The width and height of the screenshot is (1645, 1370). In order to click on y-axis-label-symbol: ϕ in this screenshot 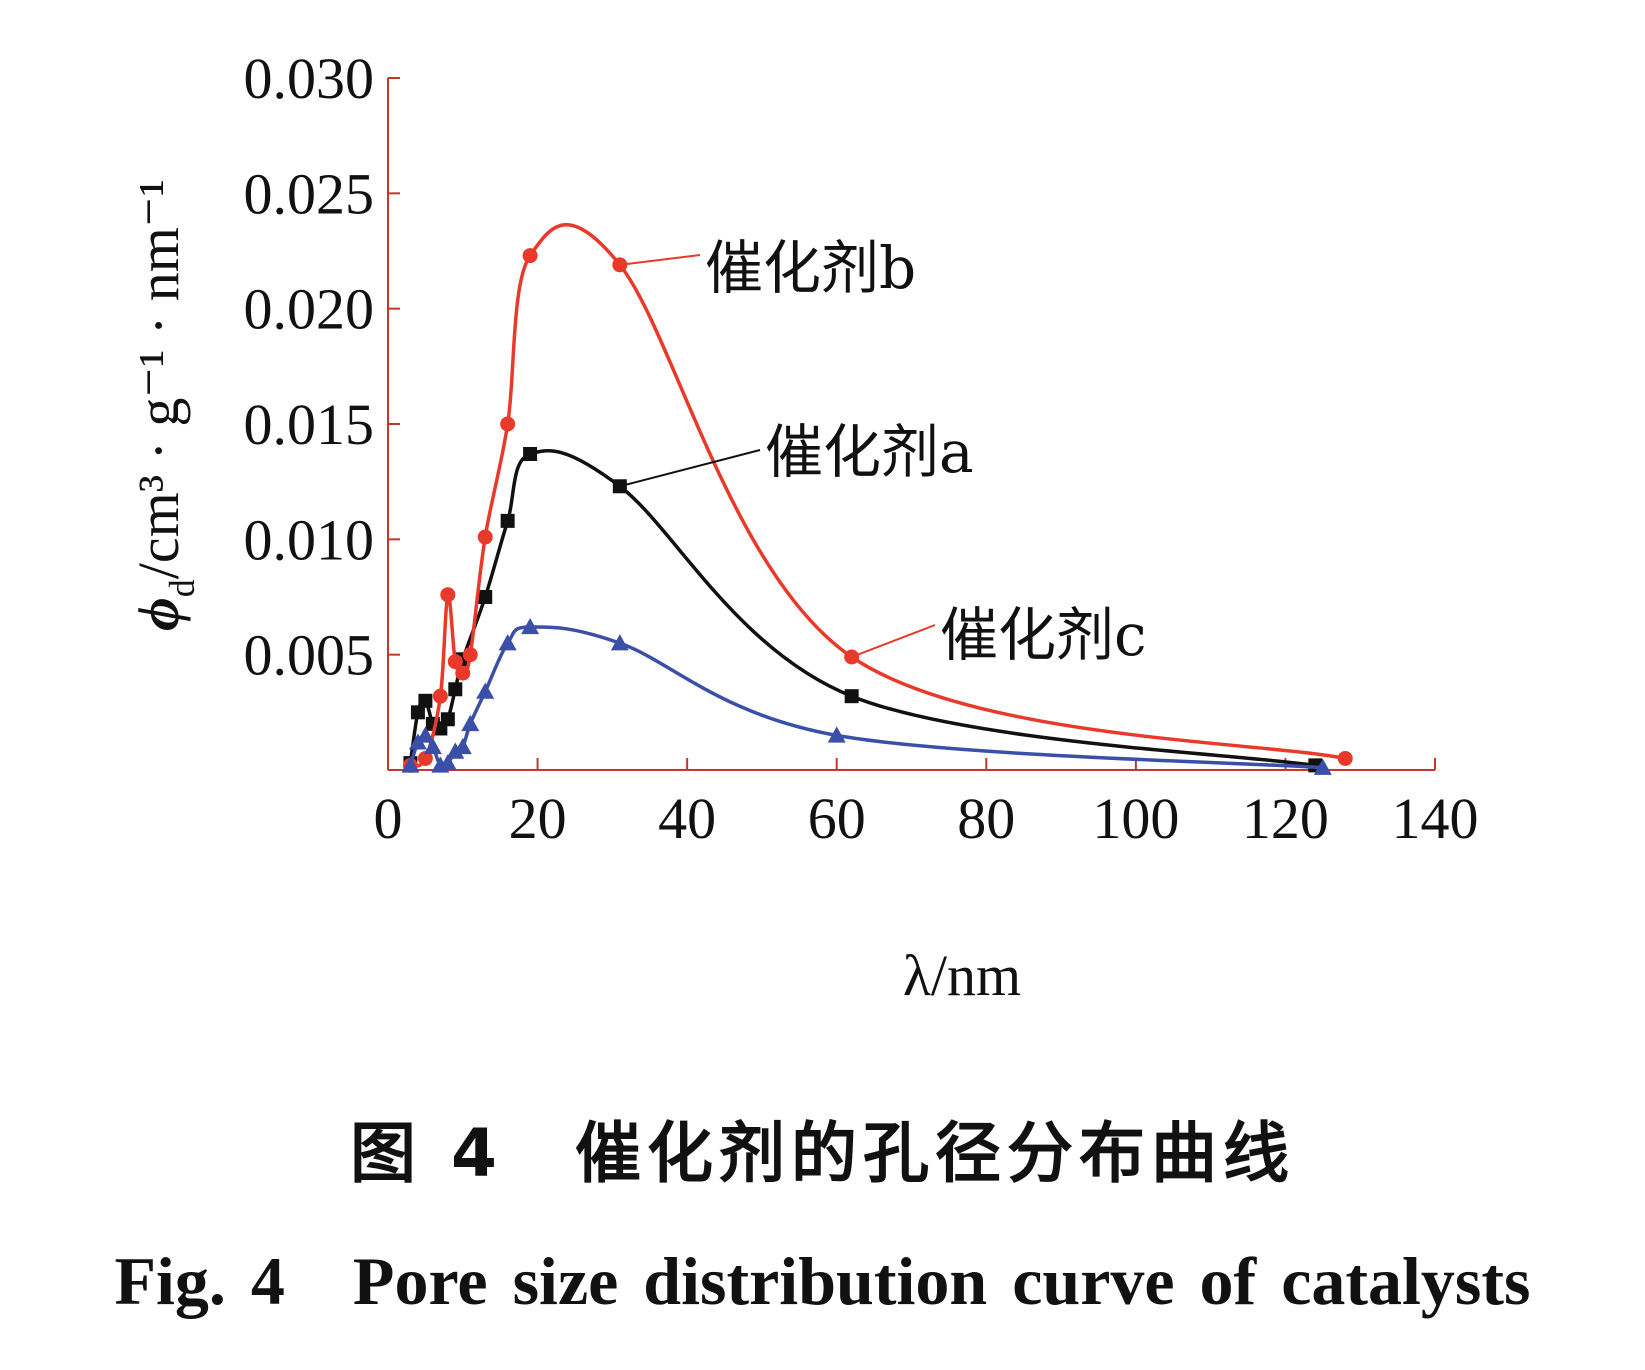, I will do `click(158, 614)`.